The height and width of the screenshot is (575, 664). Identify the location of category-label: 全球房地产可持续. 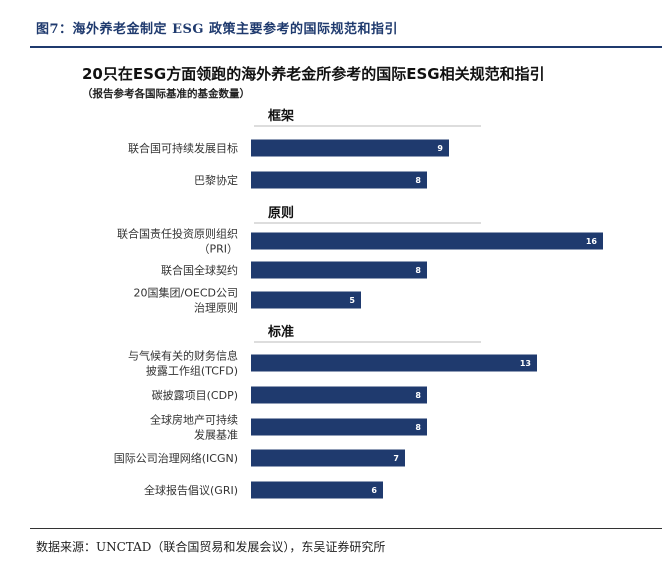
(194, 420).